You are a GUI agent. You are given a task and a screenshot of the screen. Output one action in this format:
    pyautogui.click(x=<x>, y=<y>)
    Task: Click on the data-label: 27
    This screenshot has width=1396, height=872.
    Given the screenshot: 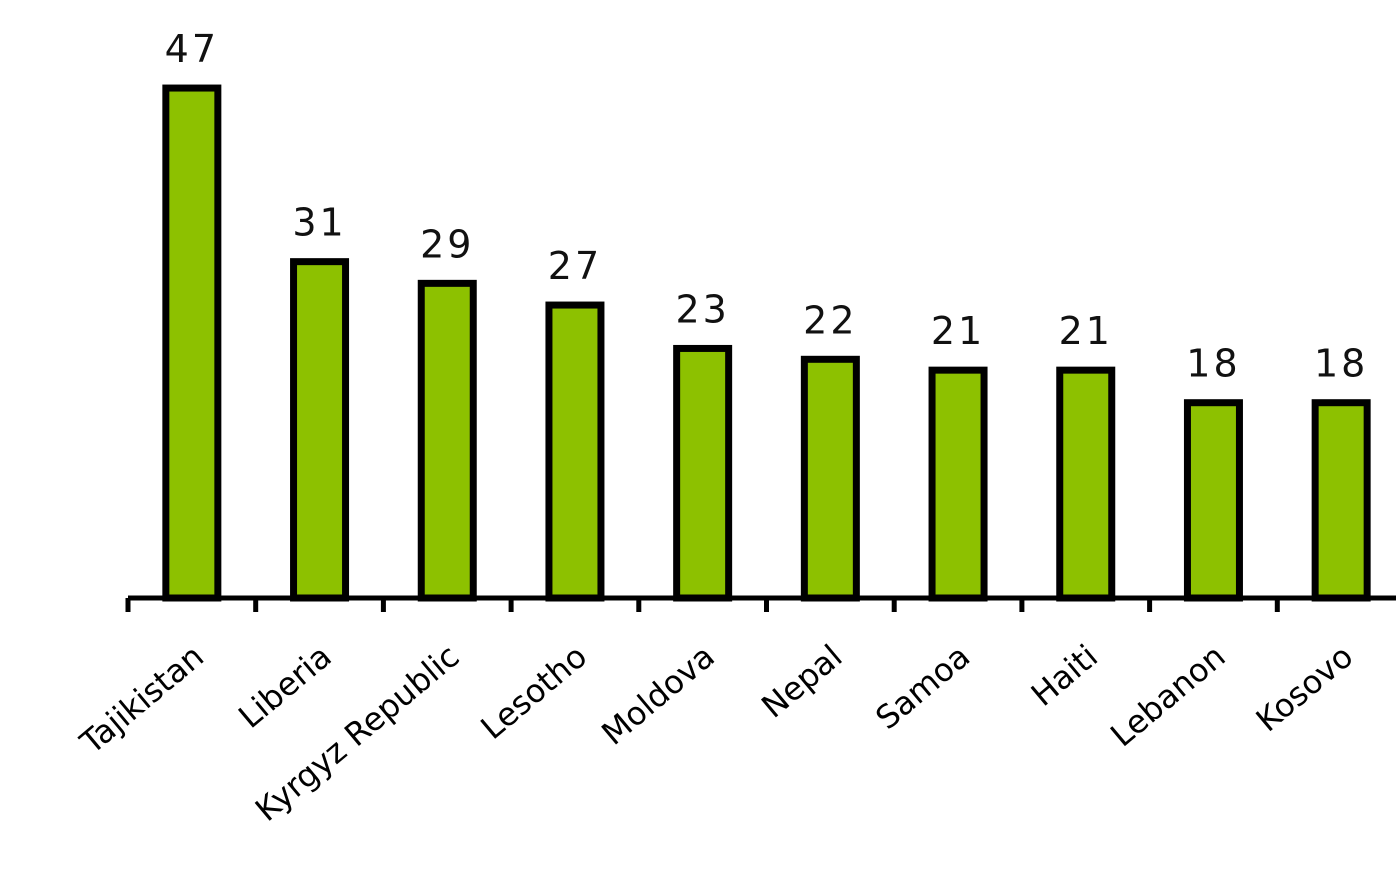 What is the action you would take?
    pyautogui.click(x=575, y=266)
    